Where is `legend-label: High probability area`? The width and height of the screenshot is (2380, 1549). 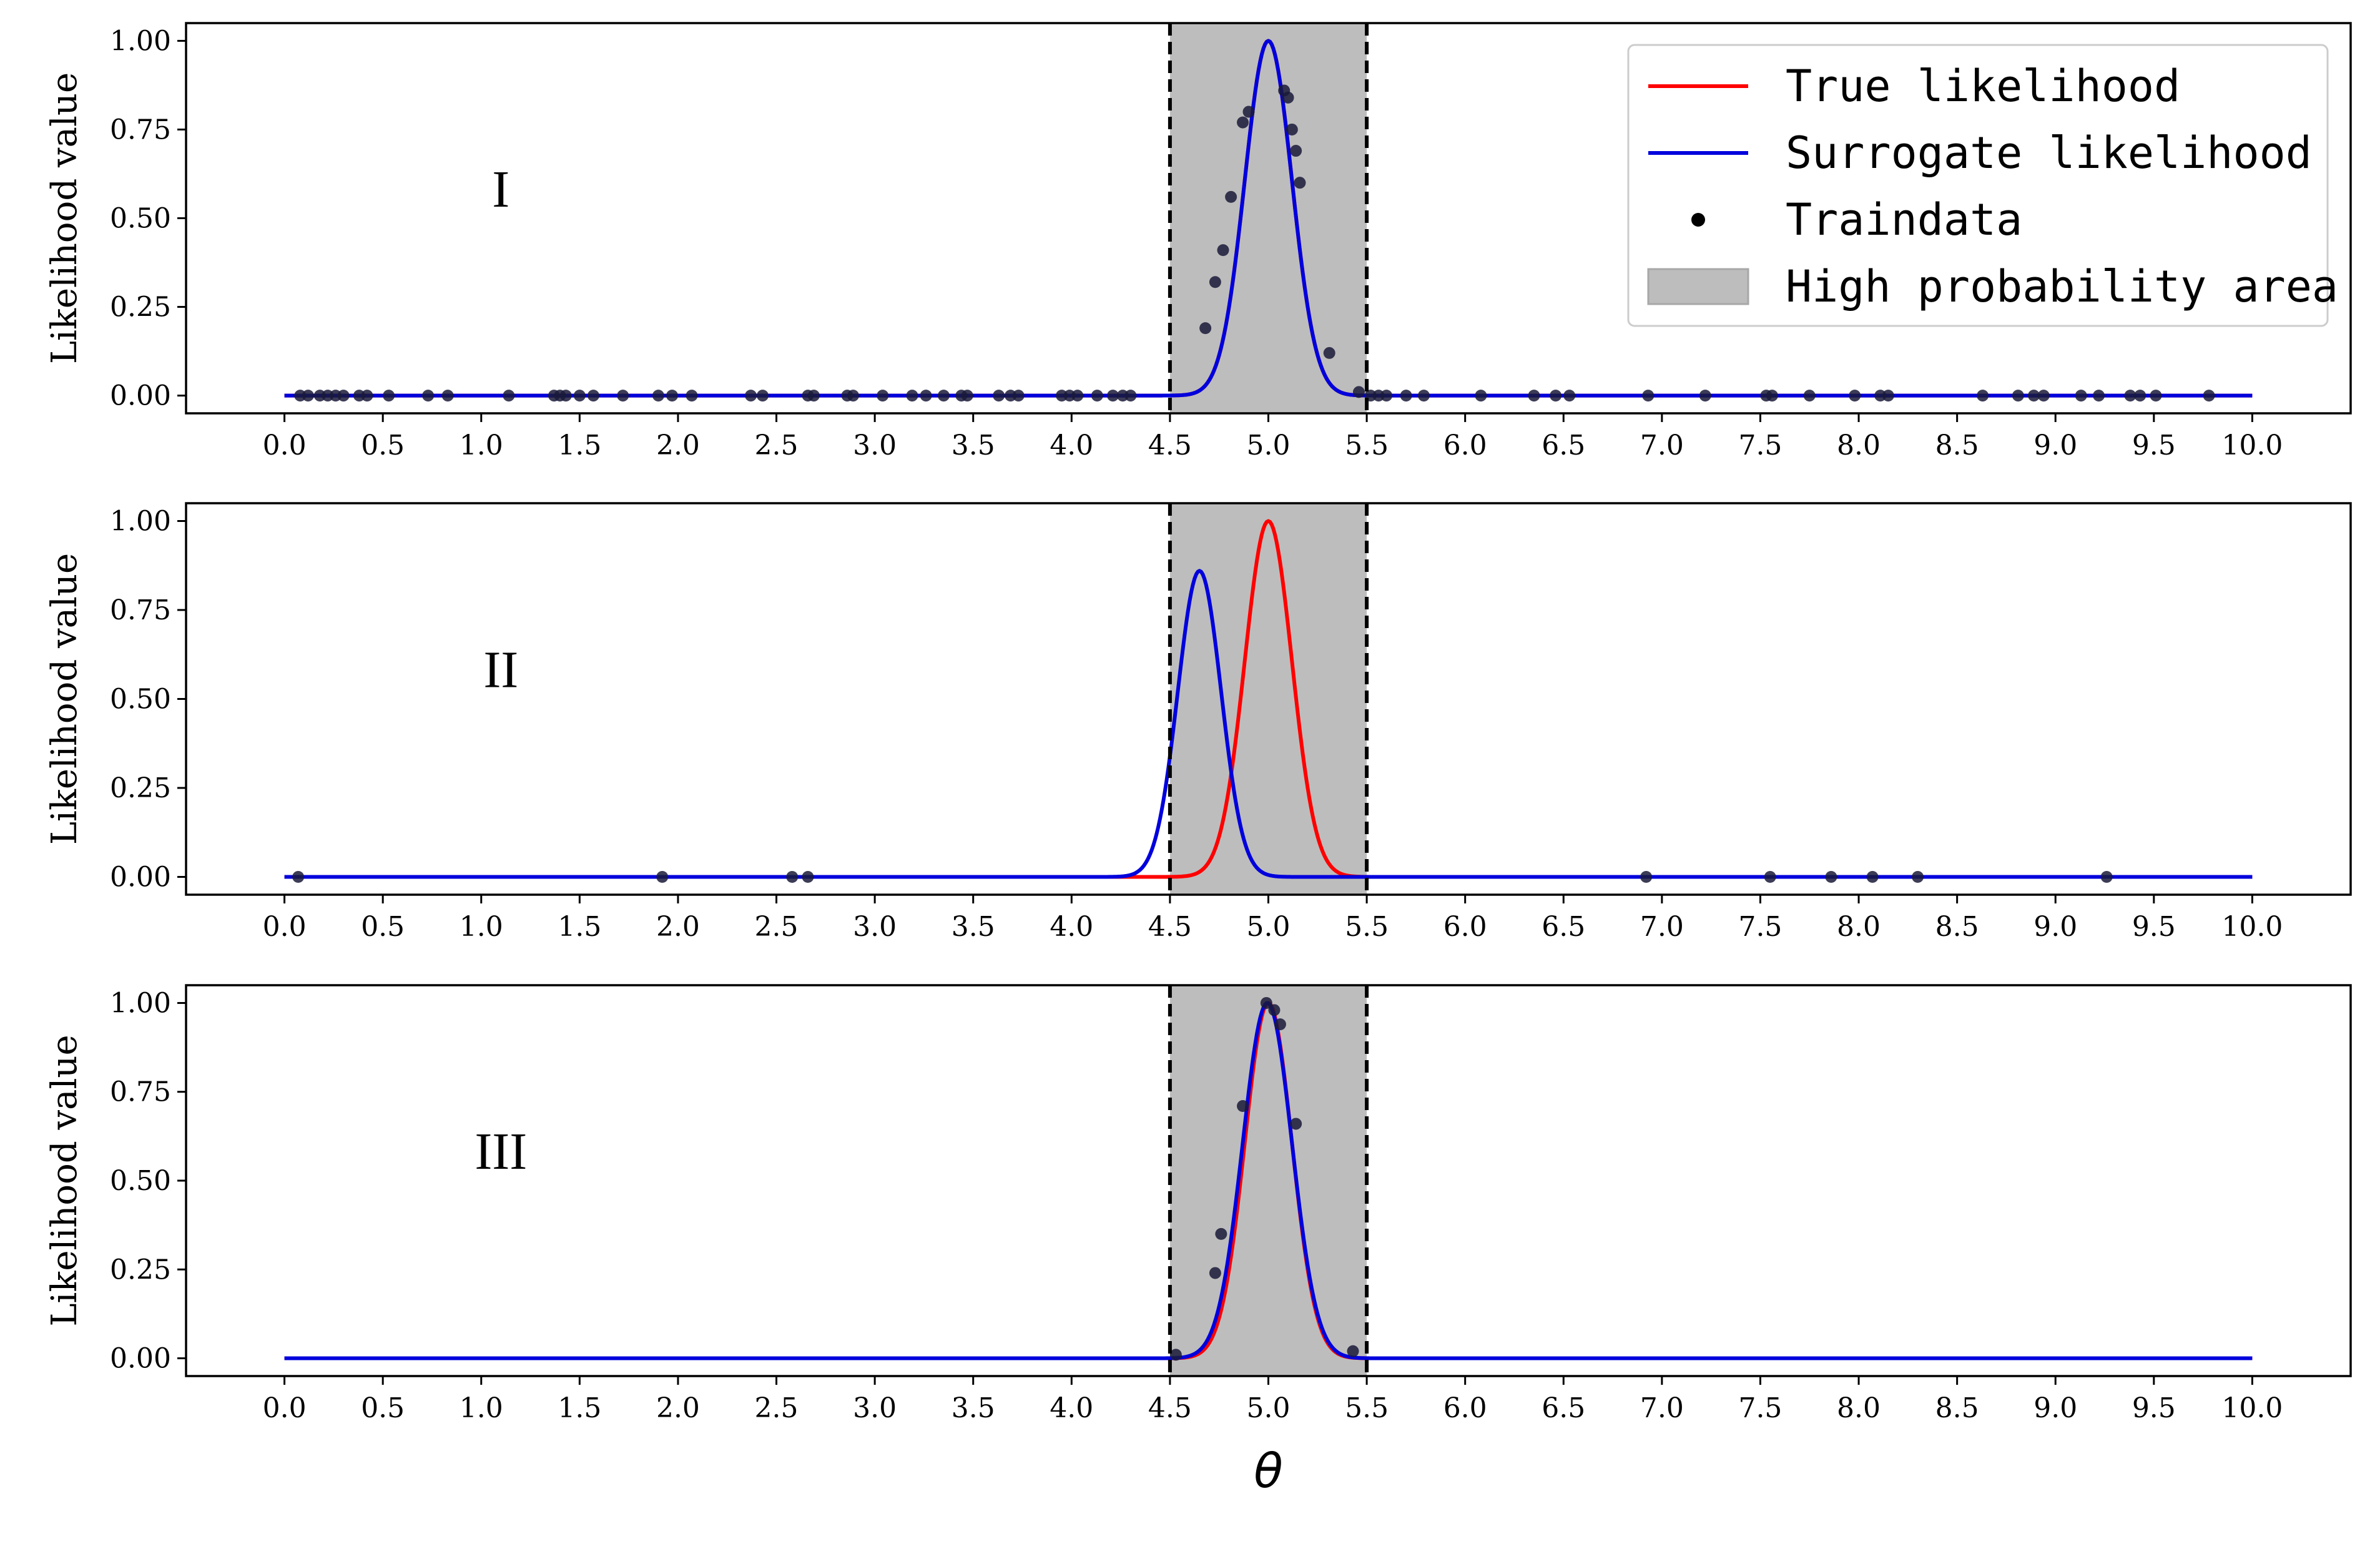
legend-label: High probability area is located at coordinates (2062, 286).